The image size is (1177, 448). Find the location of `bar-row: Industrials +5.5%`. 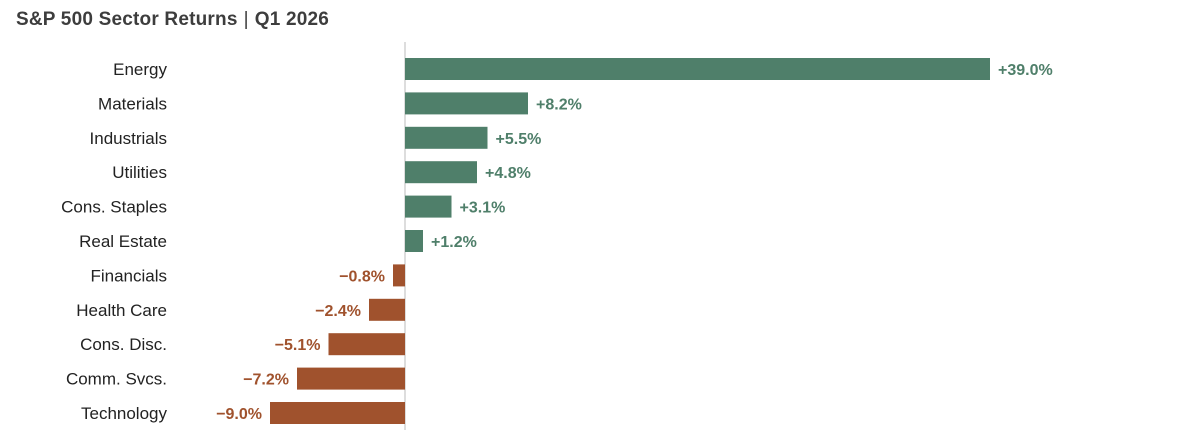

bar-row: Industrials +5.5% is located at coordinates (316, 137).